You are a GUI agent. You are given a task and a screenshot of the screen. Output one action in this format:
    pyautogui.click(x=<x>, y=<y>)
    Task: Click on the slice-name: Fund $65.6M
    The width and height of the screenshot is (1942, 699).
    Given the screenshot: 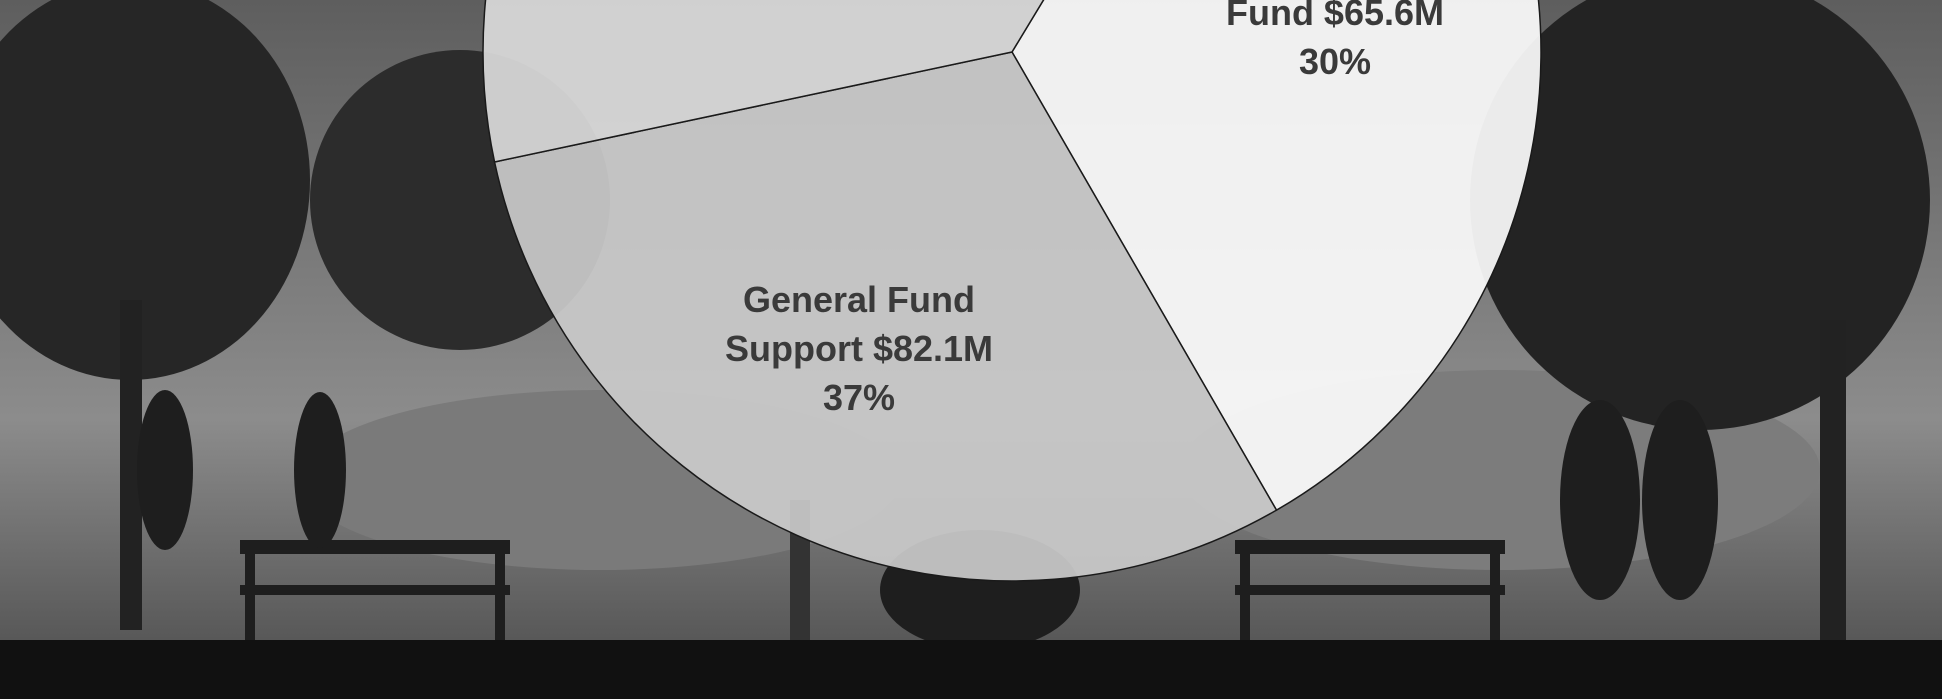 What is the action you would take?
    pyautogui.click(x=1335, y=16)
    